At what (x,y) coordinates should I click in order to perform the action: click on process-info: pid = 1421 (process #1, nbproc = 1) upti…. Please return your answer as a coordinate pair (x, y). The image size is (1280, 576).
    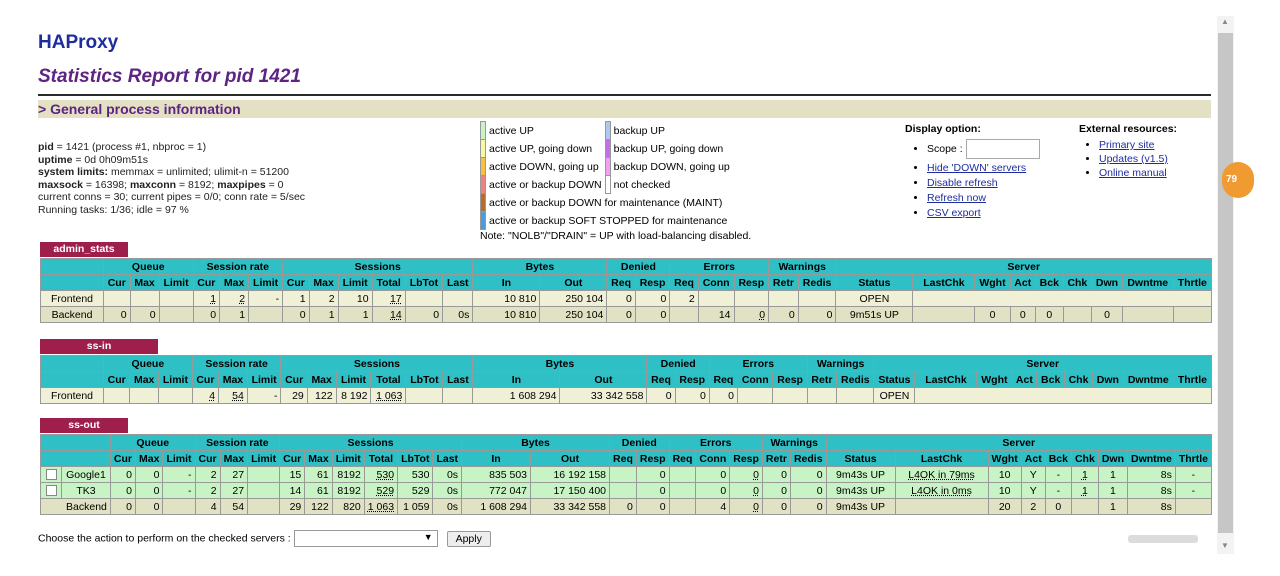
    Looking at the image, I should click on (171, 178).